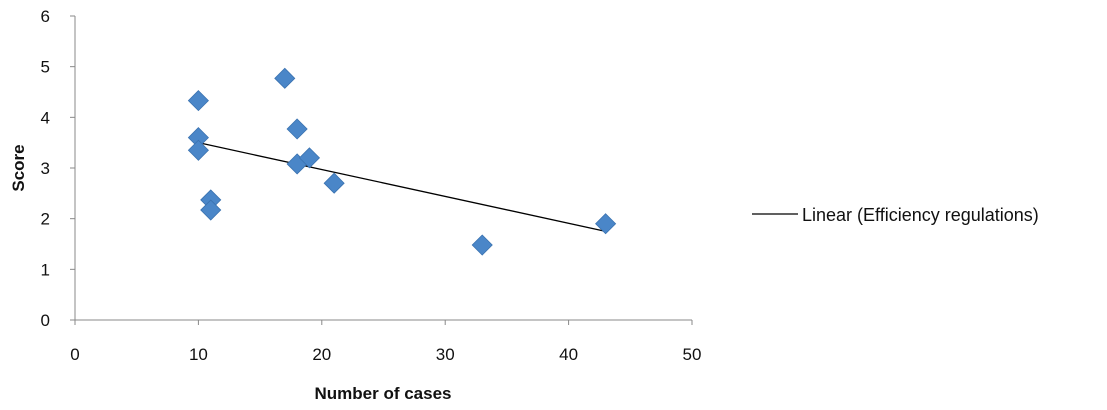 The image size is (1107, 410). What do you see at coordinates (45, 219) in the screenshot?
I see `y-tick-label: 2` at bounding box center [45, 219].